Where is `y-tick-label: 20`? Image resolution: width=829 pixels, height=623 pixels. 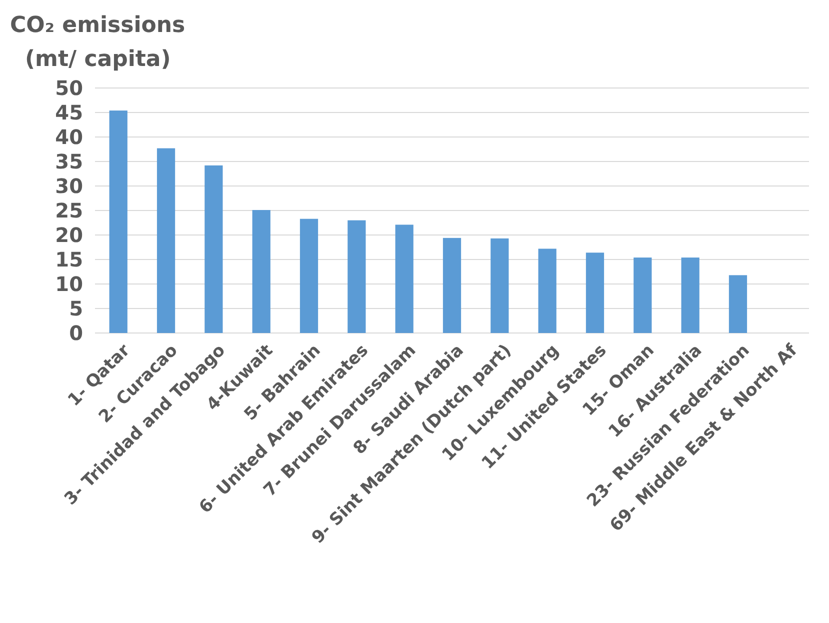 y-tick-label: 20 is located at coordinates (69, 235).